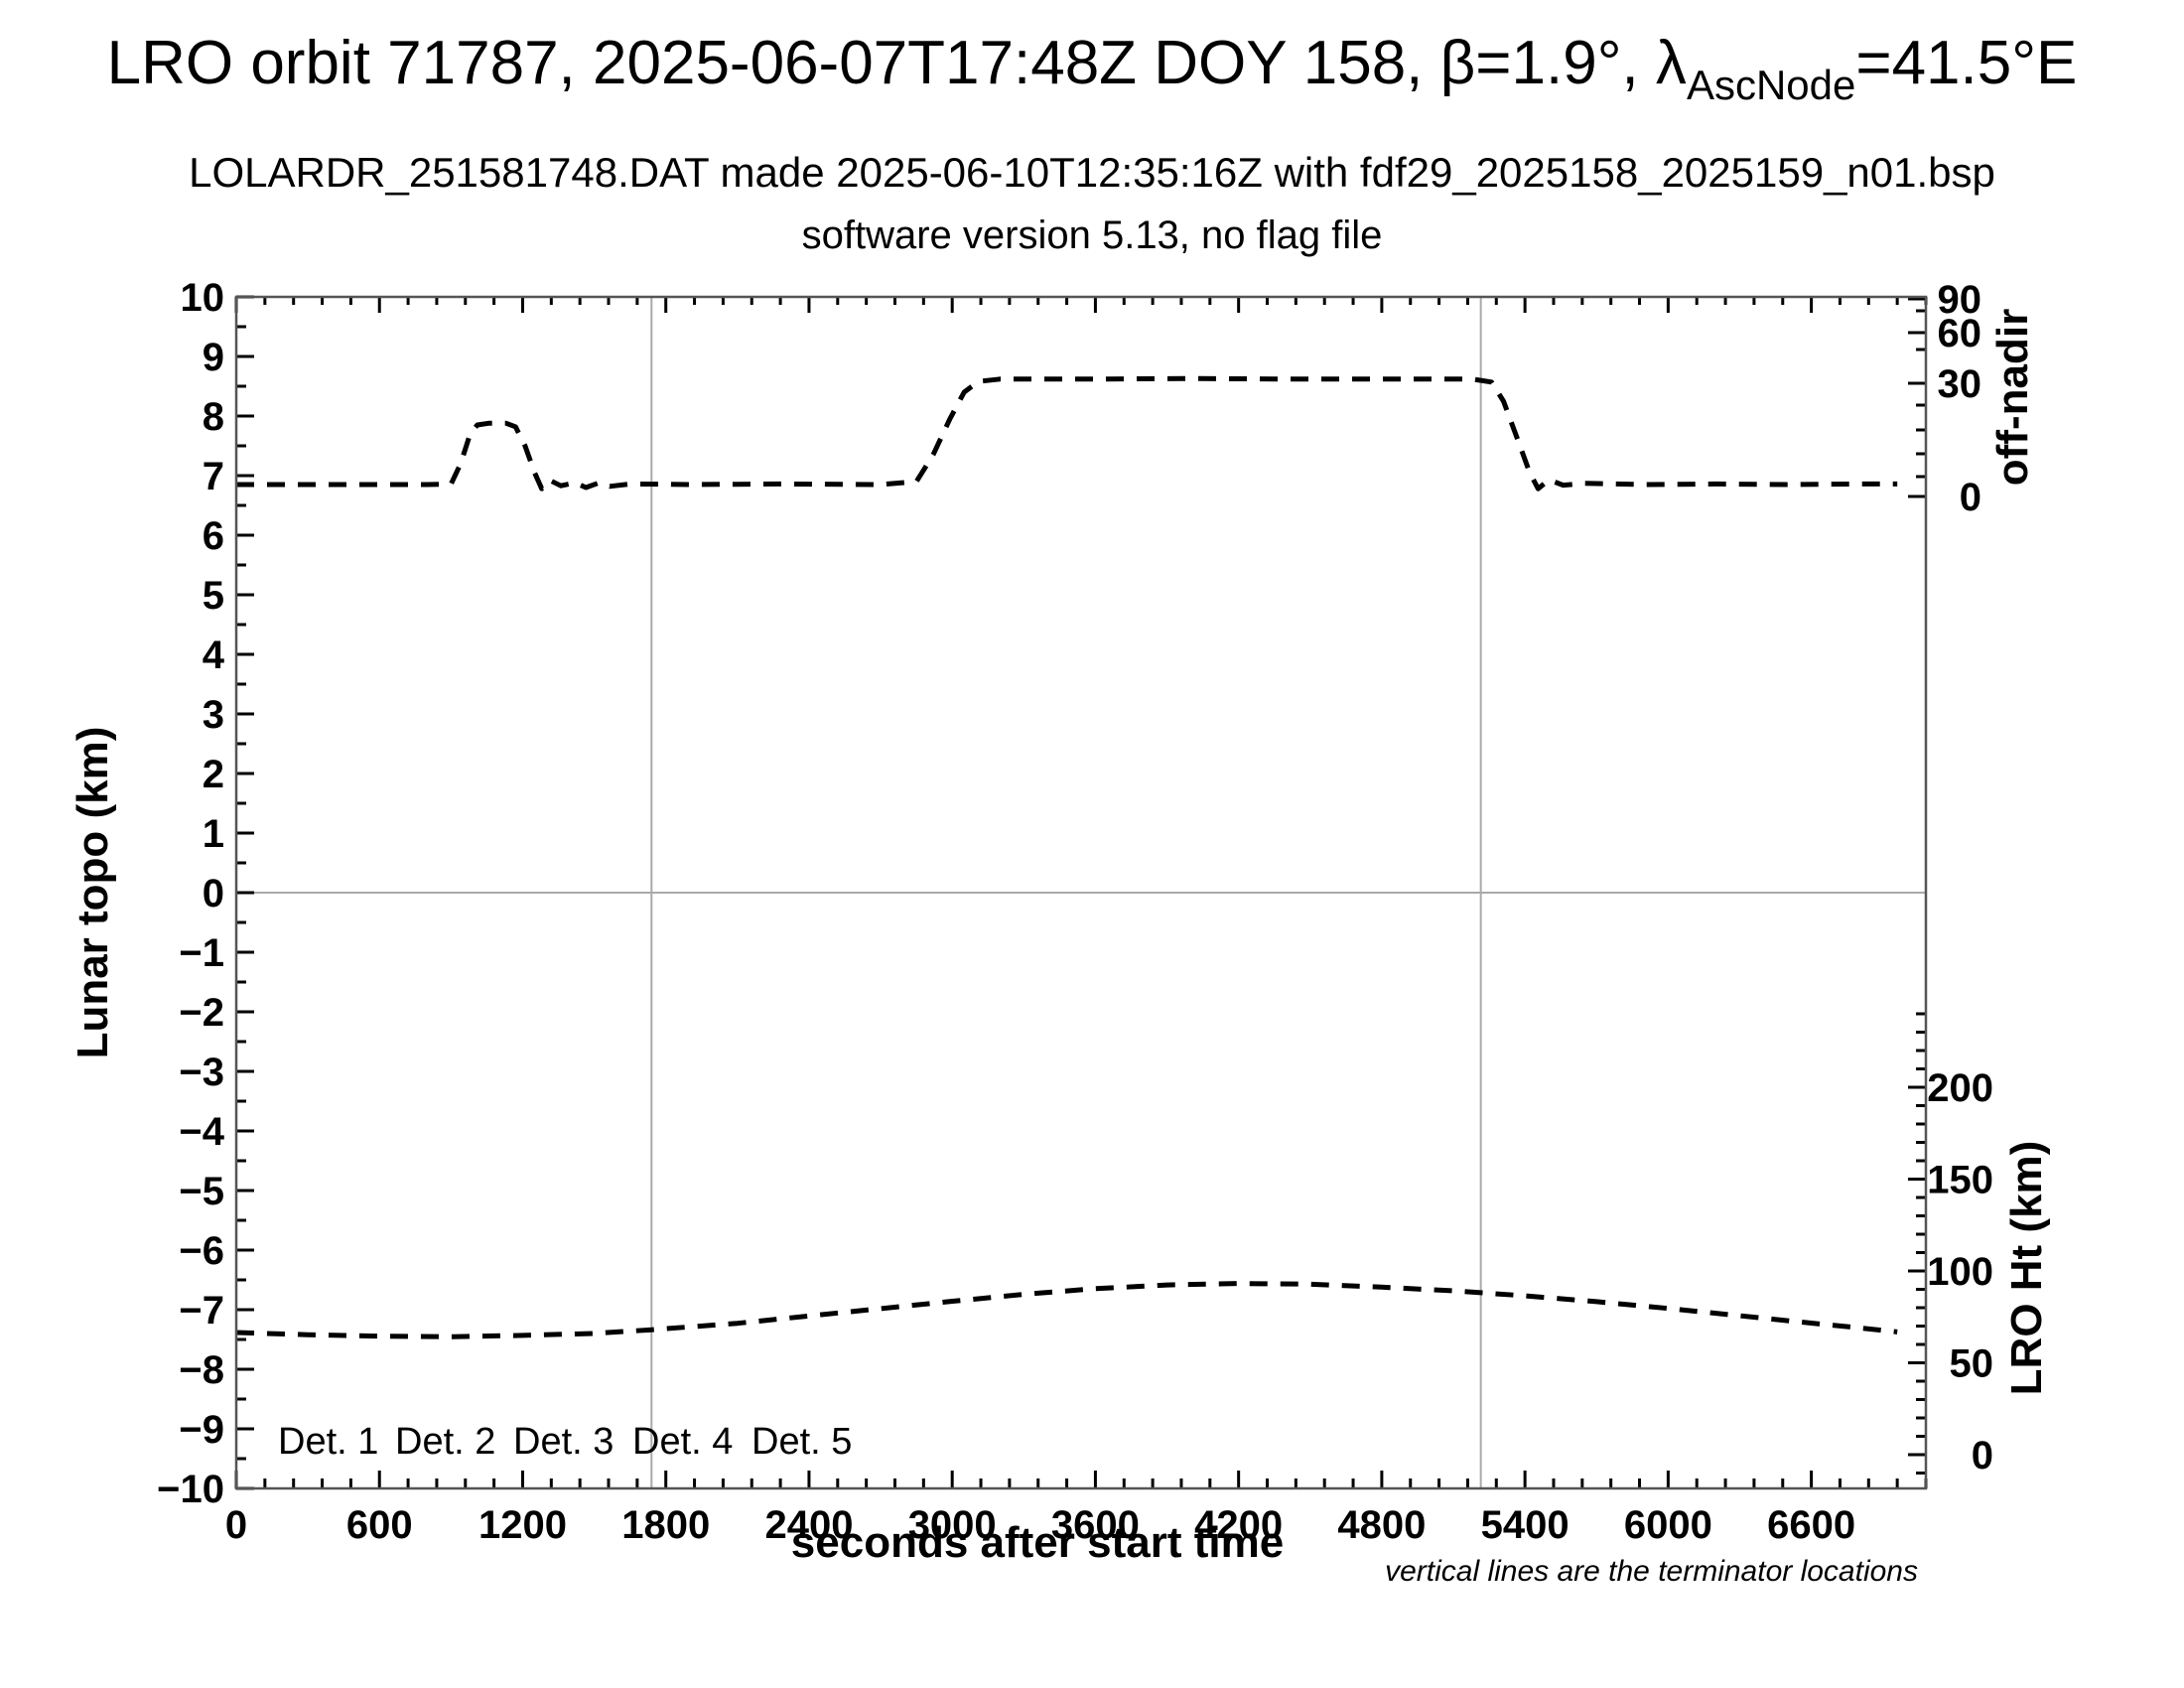 This screenshot has height=1688, width=2184. I want to click on x-tick-label: 5400, so click(1525, 1525).